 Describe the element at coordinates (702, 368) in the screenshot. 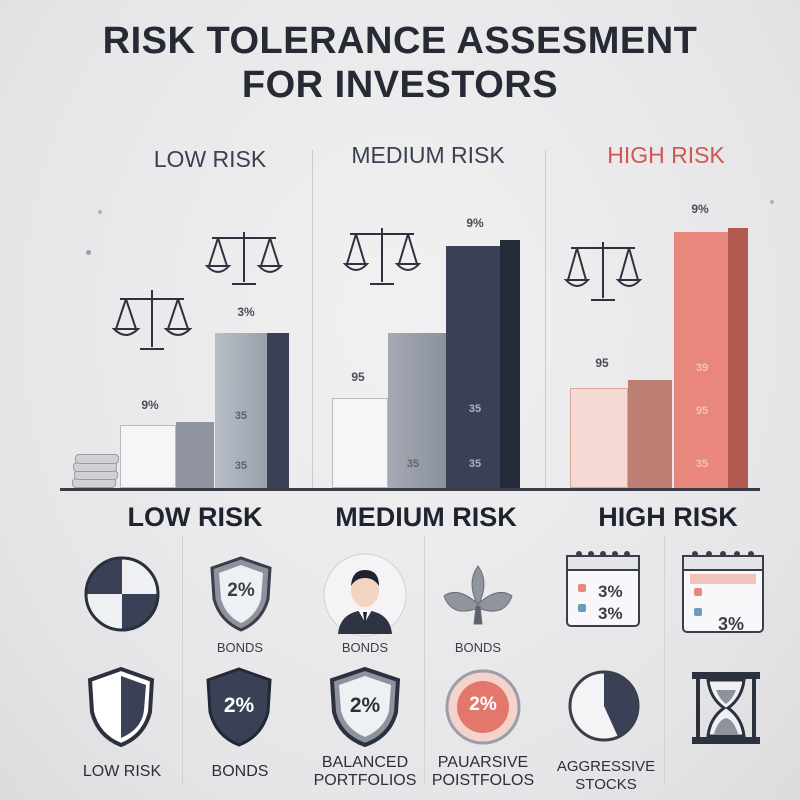

I see `bar-inner-label: 39` at that location.